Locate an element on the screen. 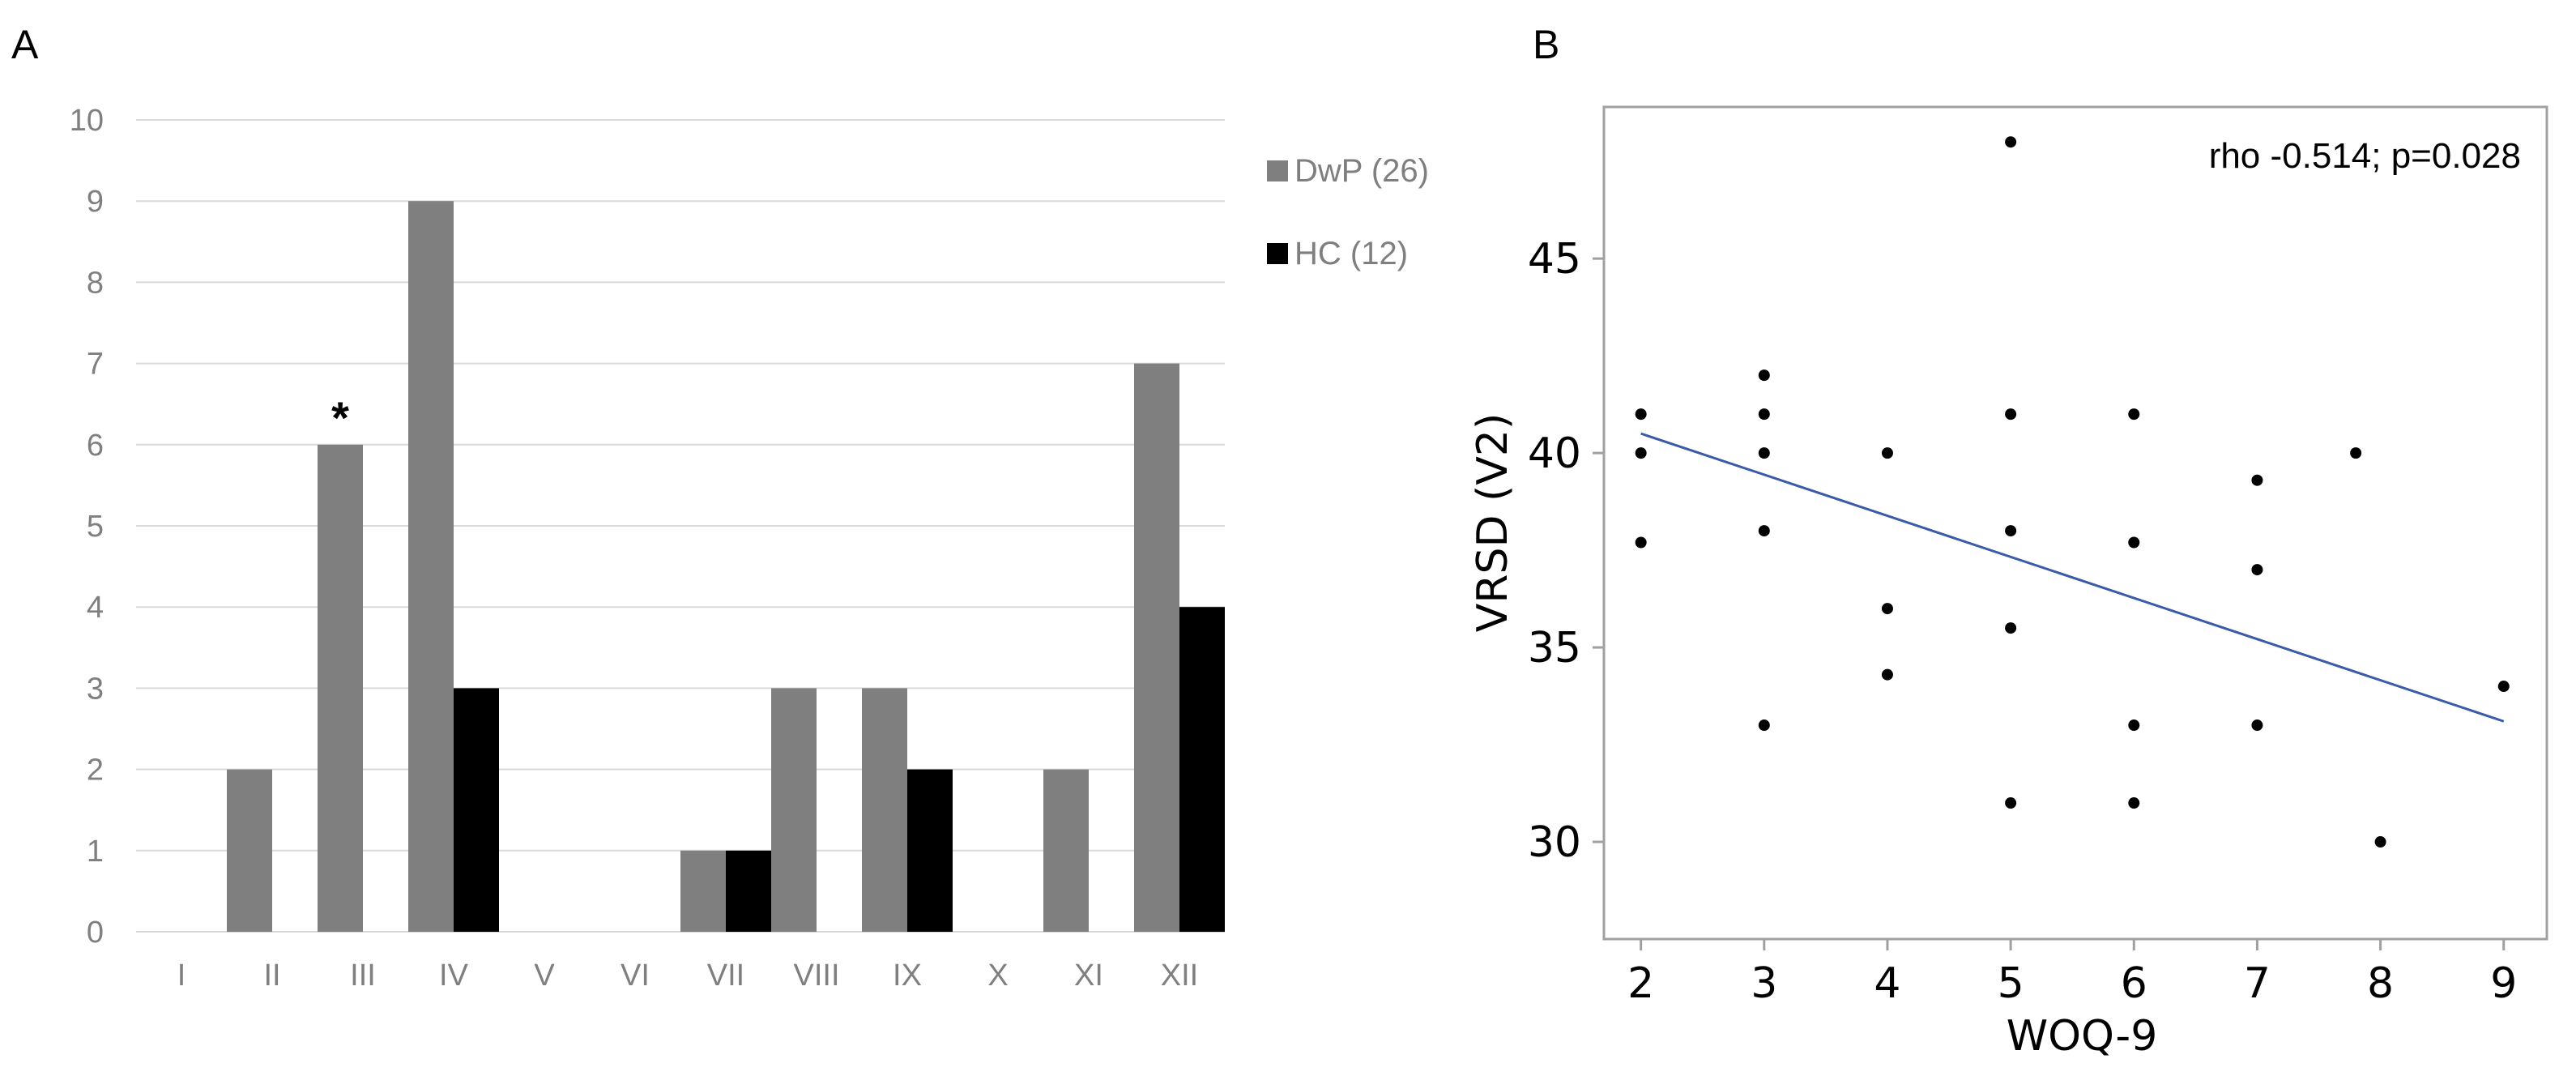 Image resolution: width=2576 pixels, height=1076 pixels. x-tick-label: X is located at coordinates (998, 976).